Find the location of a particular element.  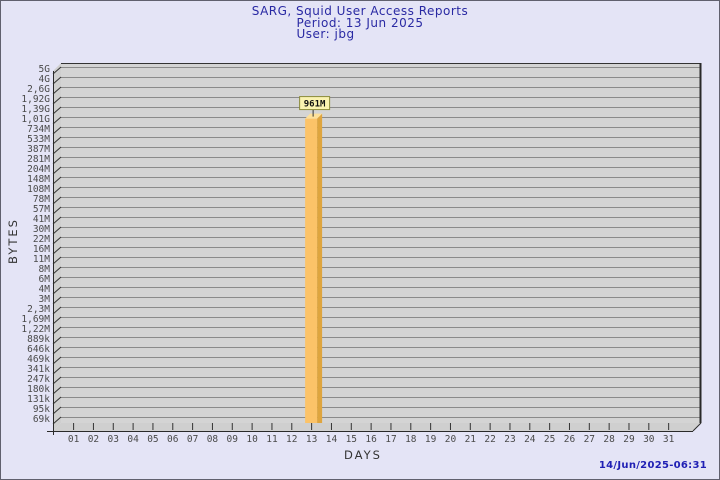

y-tick-label: 41M is located at coordinates (41, 219).